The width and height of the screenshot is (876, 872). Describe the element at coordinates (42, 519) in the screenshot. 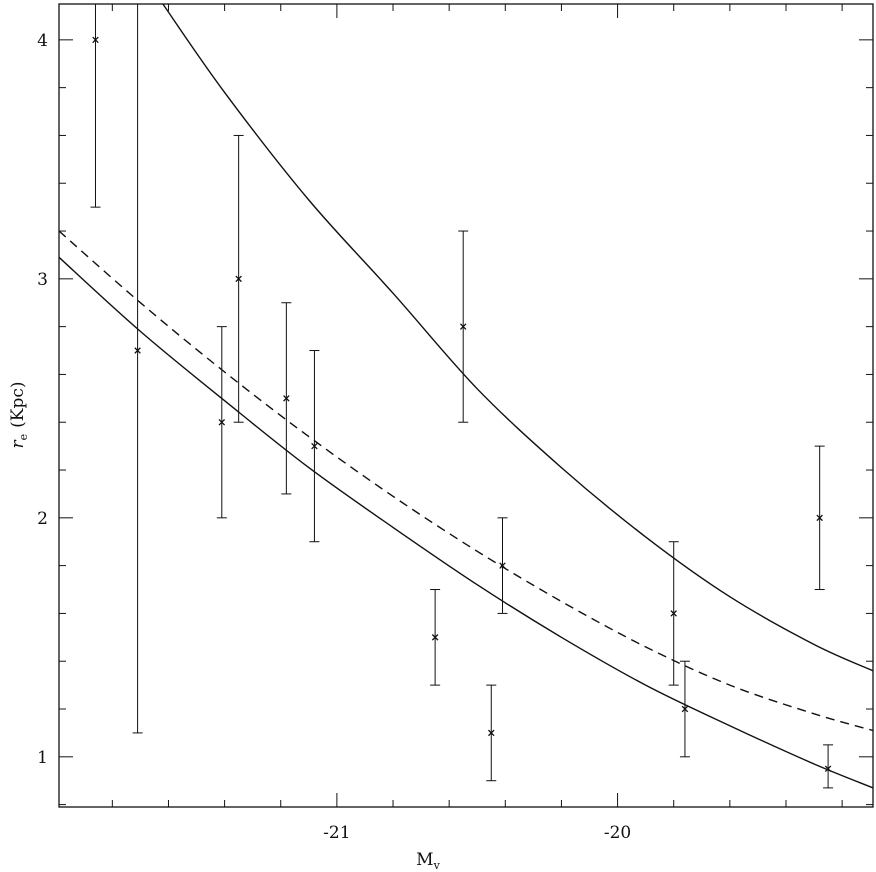

I see `y-tick-label: 2` at that location.